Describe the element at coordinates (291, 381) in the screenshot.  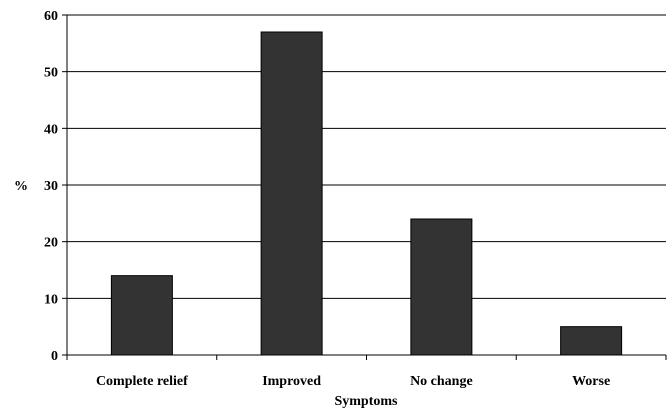
I see `x-tick-label: Improved` at that location.